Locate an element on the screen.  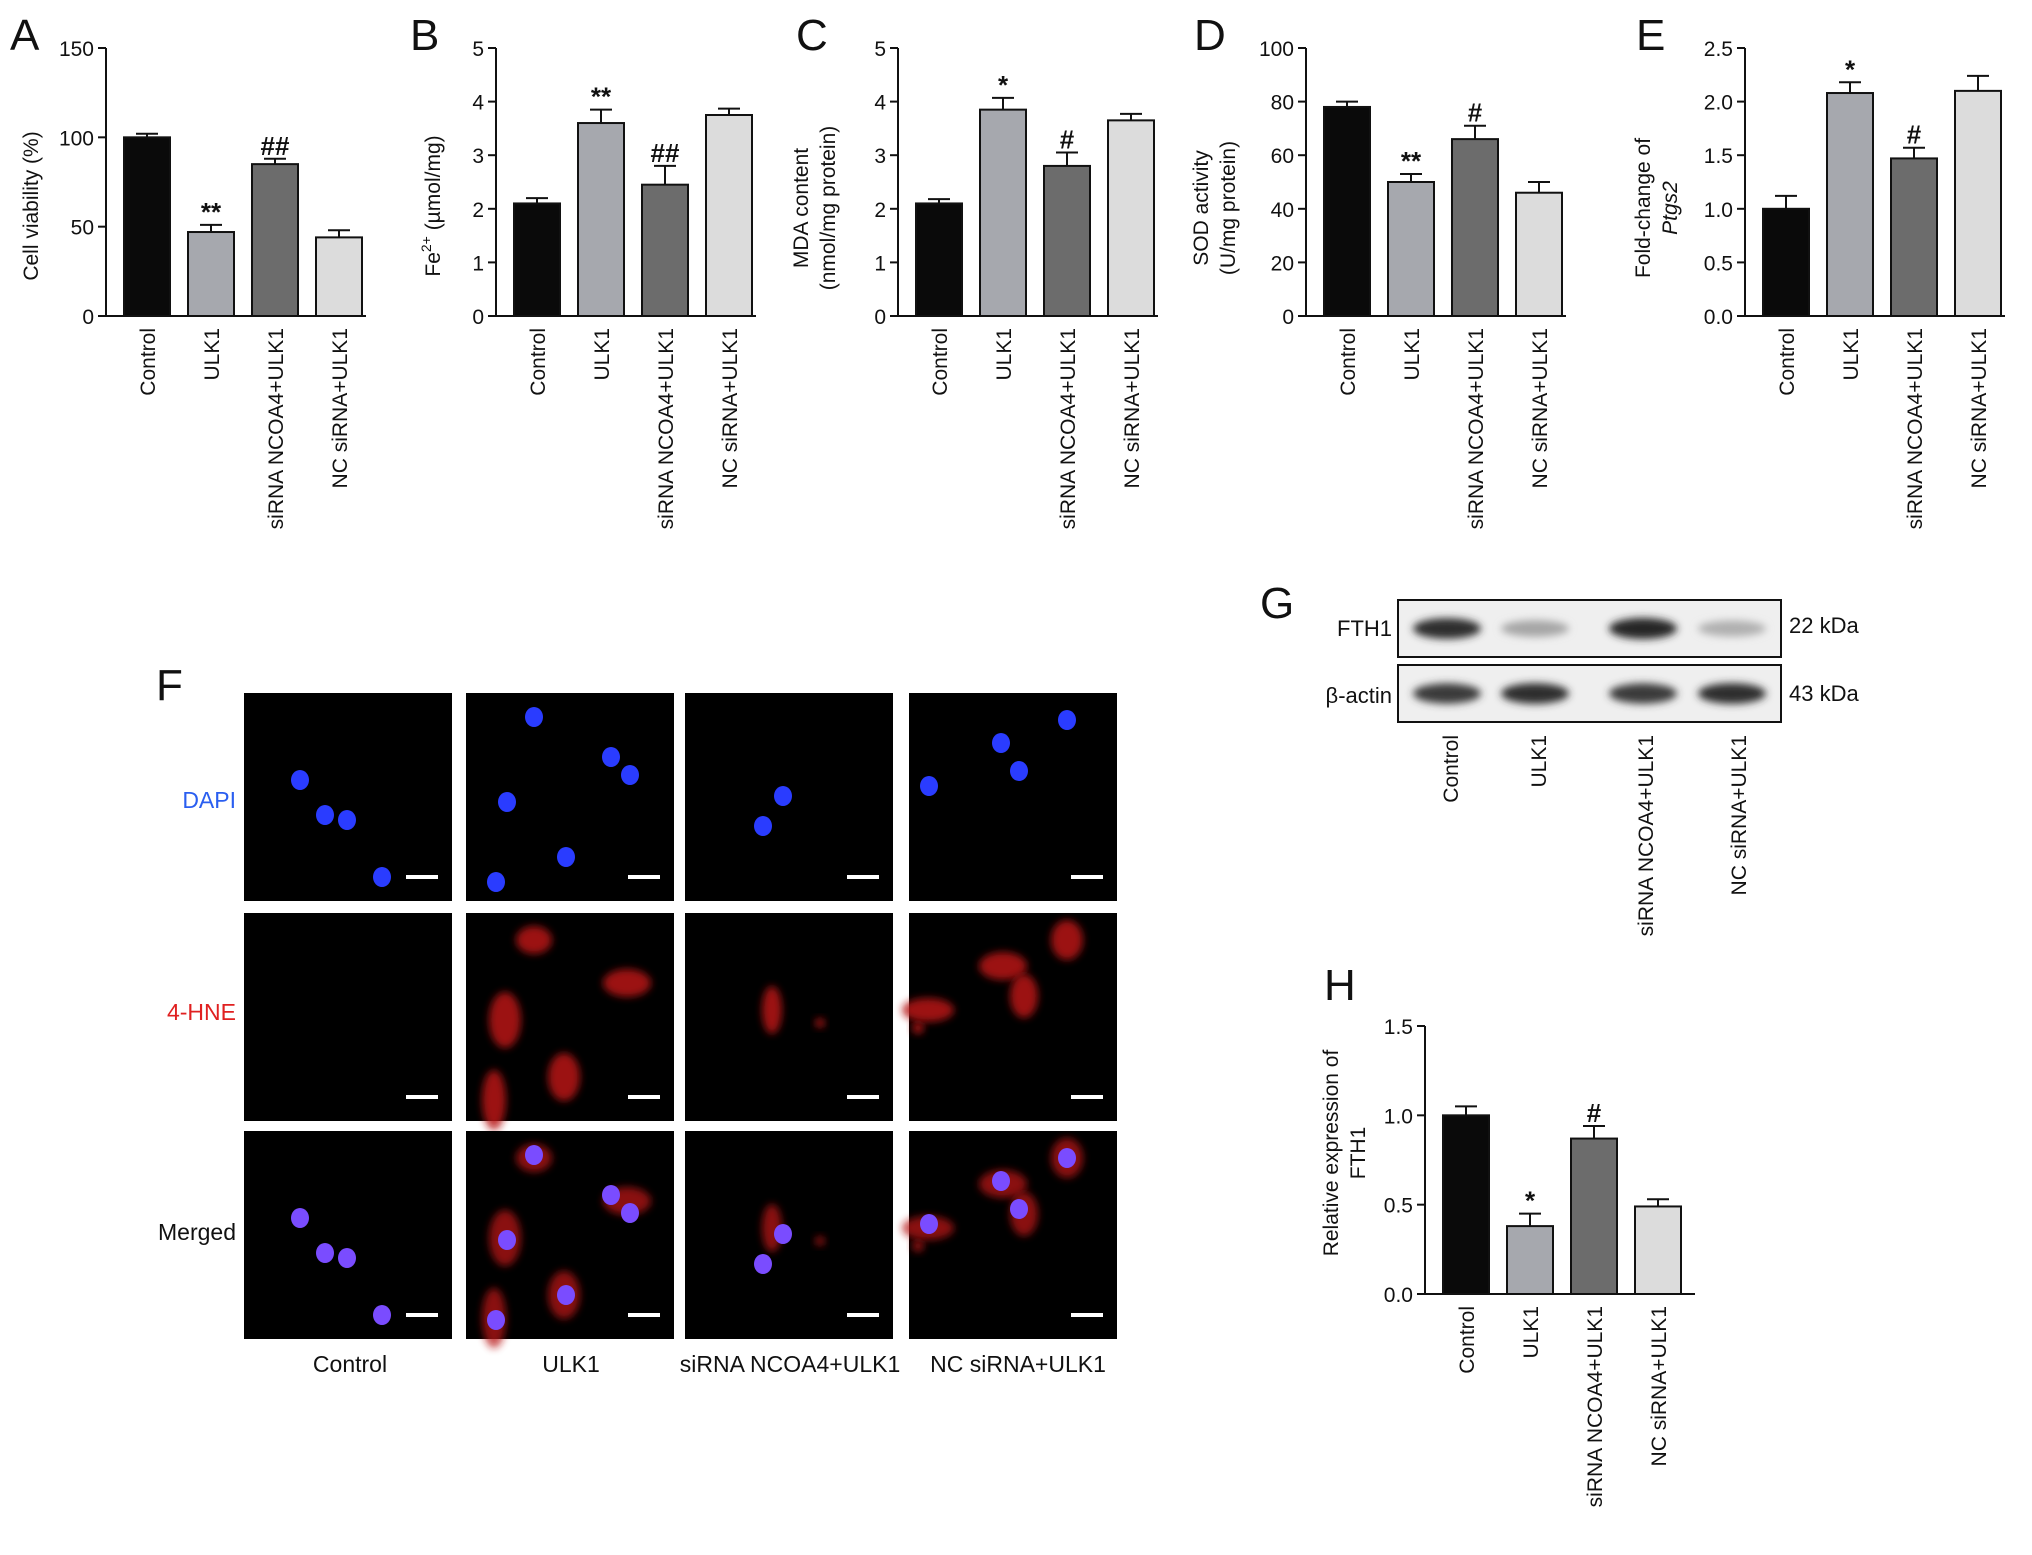
category-label: Control is located at coordinates (1467, 1340).